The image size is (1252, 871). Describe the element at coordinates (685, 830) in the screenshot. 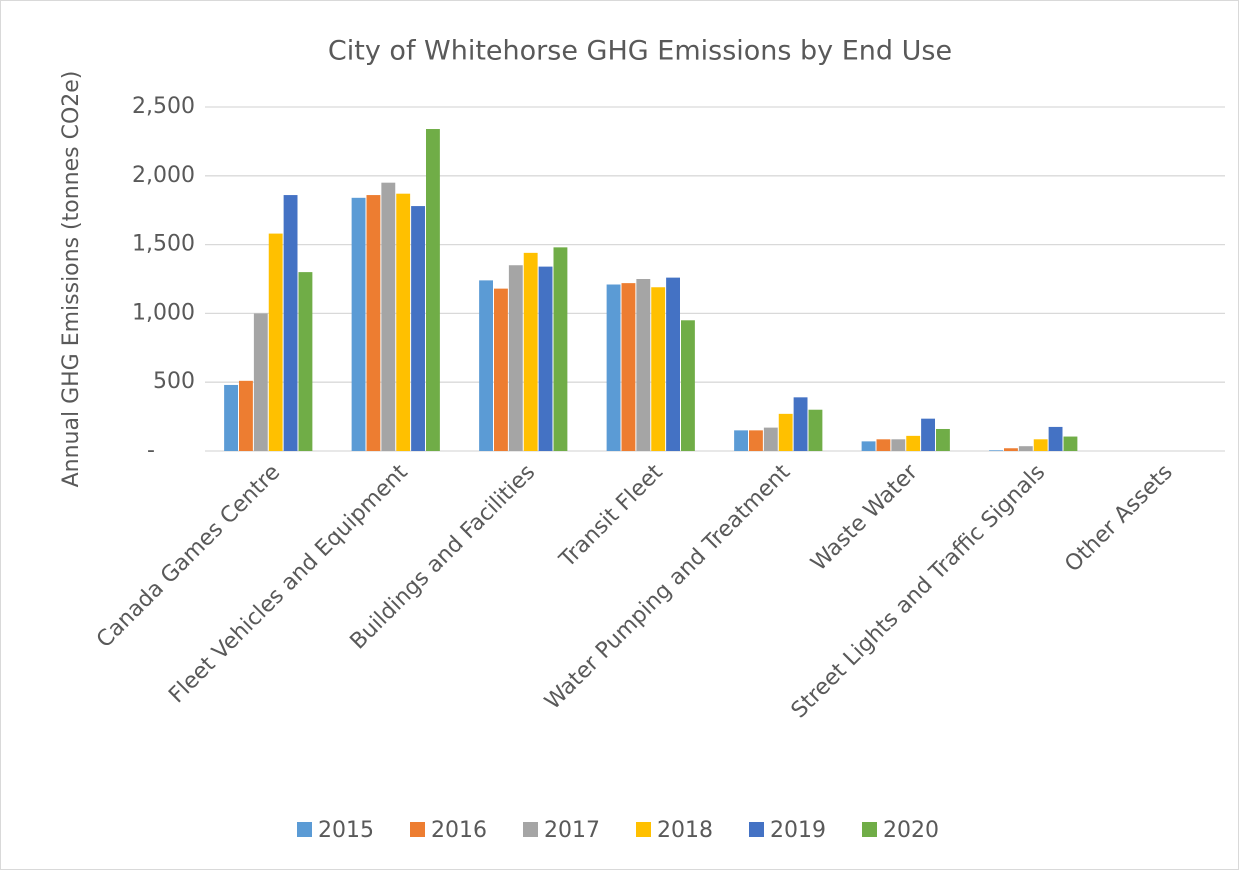

I see `legend-label: 2018` at that location.